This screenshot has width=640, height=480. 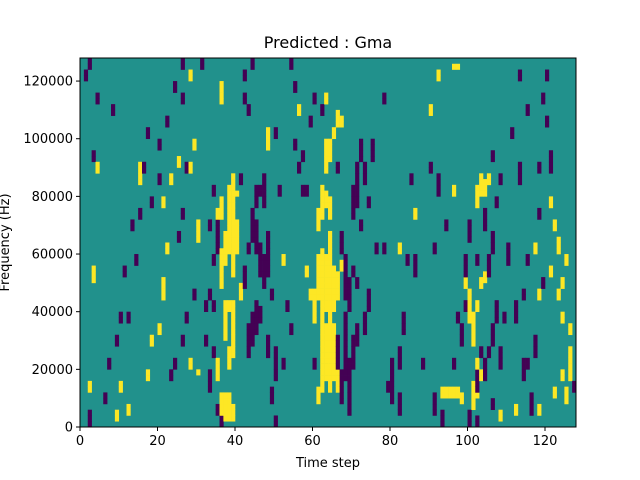 I want to click on y-tick-label: 20000, so click(x=52, y=370).